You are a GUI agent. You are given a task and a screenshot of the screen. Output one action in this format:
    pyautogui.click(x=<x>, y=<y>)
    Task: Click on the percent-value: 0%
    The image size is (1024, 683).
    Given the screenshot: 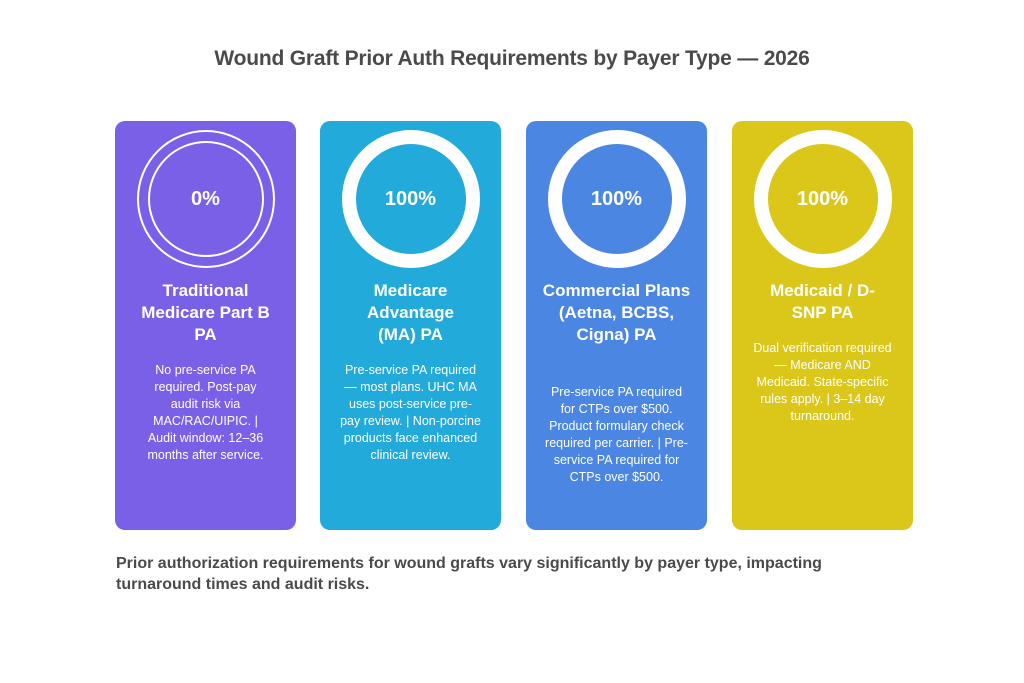 What is the action you would take?
    pyautogui.click(x=205, y=198)
    